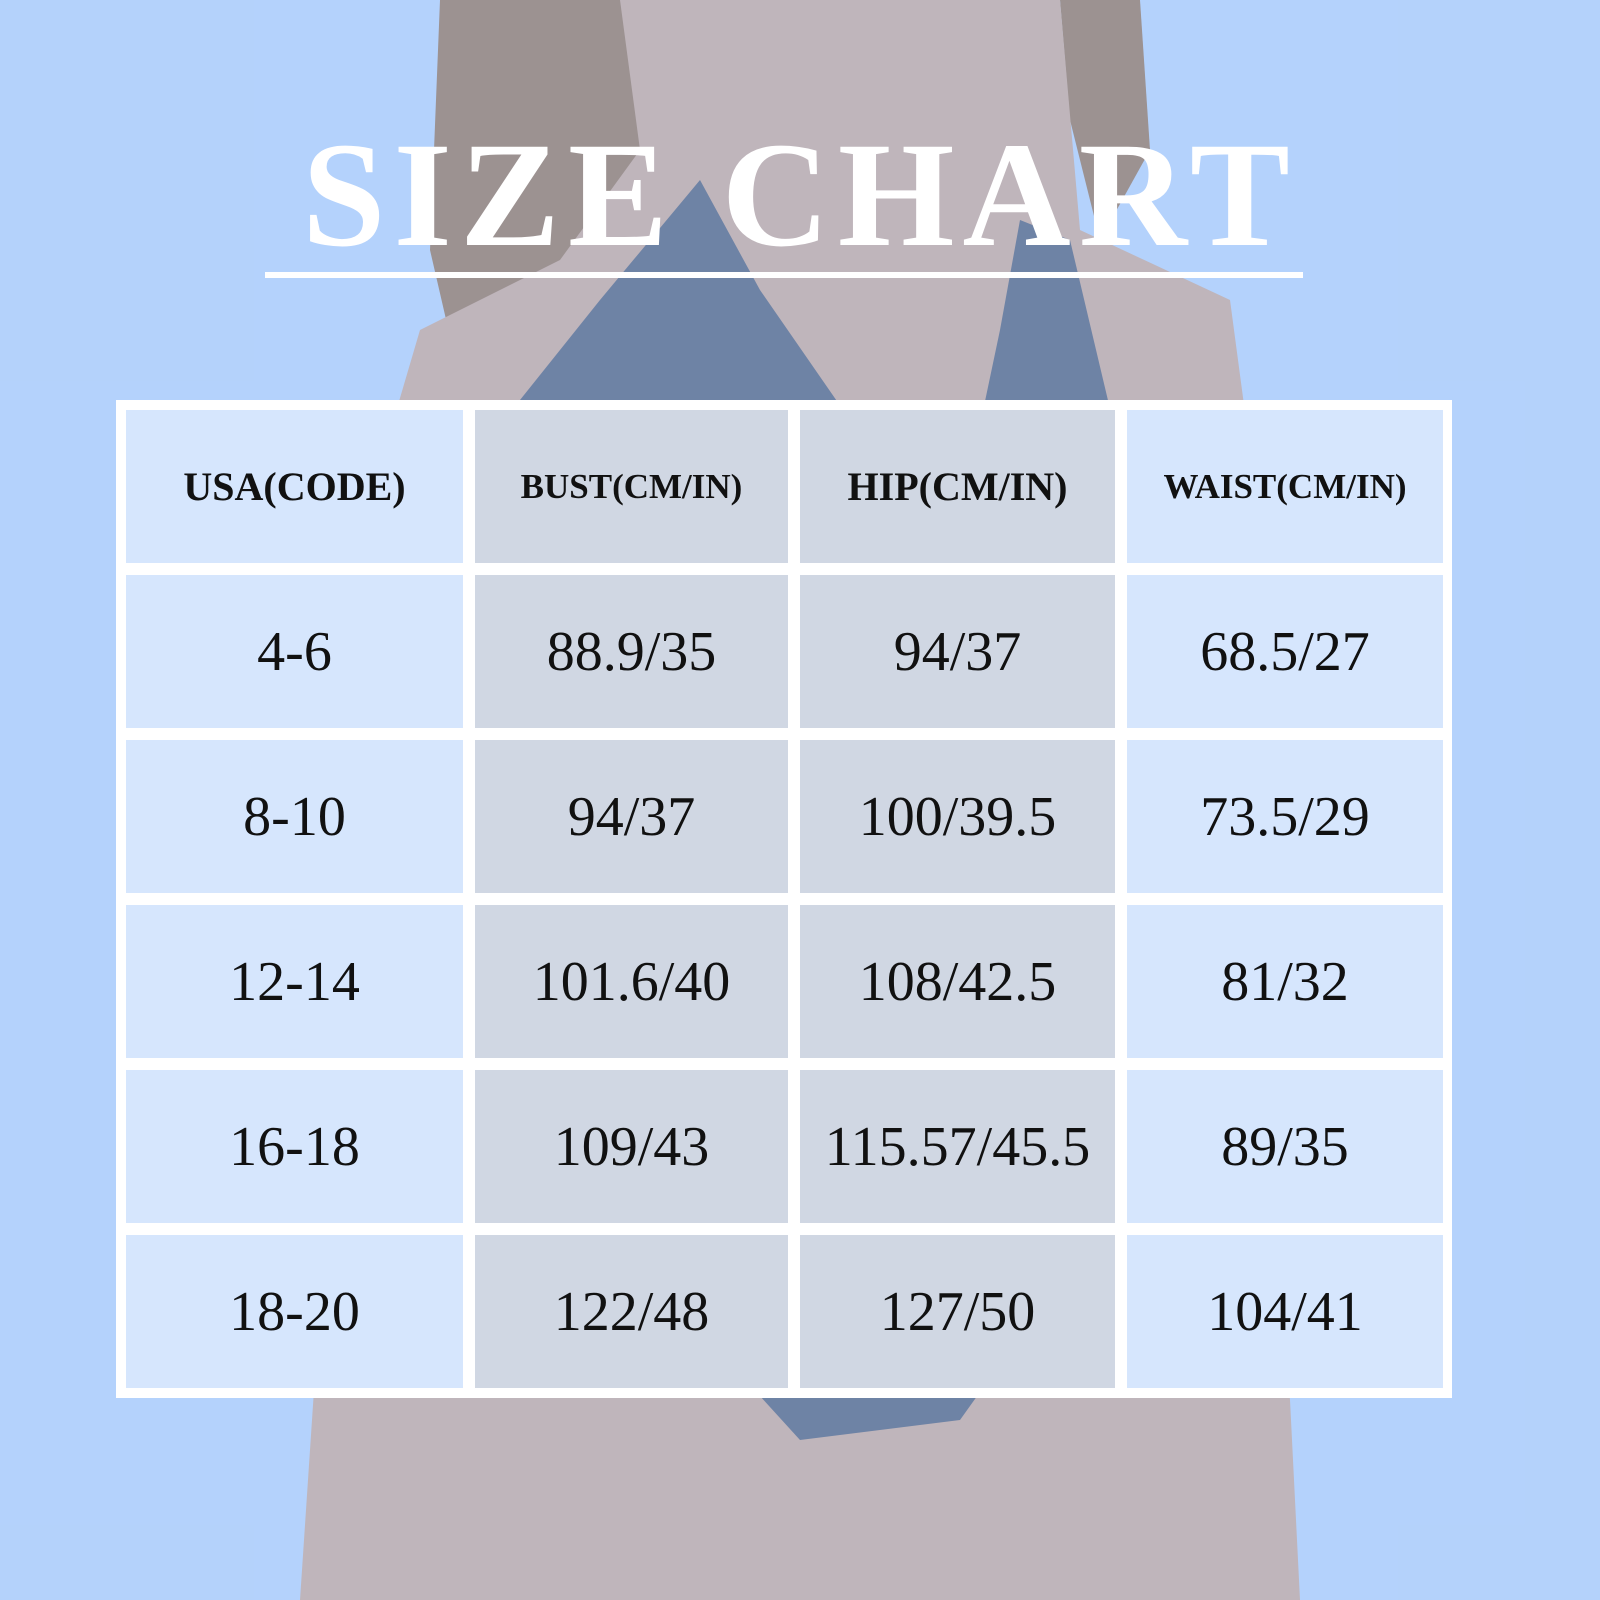 The image size is (1600, 1600). I want to click on table-cell: 127/50, so click(957, 1311).